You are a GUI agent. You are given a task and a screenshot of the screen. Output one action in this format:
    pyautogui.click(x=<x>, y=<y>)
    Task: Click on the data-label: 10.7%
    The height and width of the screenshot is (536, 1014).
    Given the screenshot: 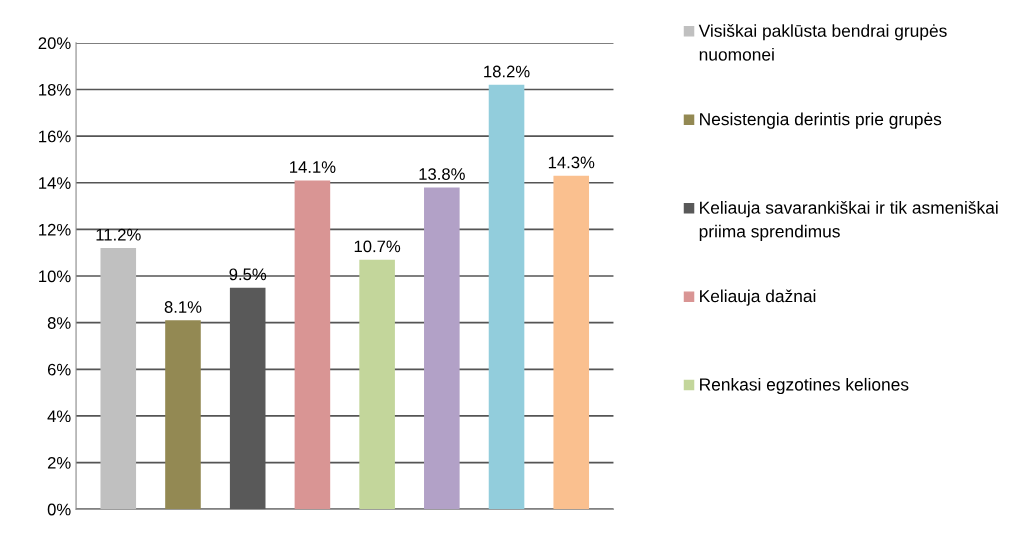 What is the action you would take?
    pyautogui.click(x=377, y=246)
    